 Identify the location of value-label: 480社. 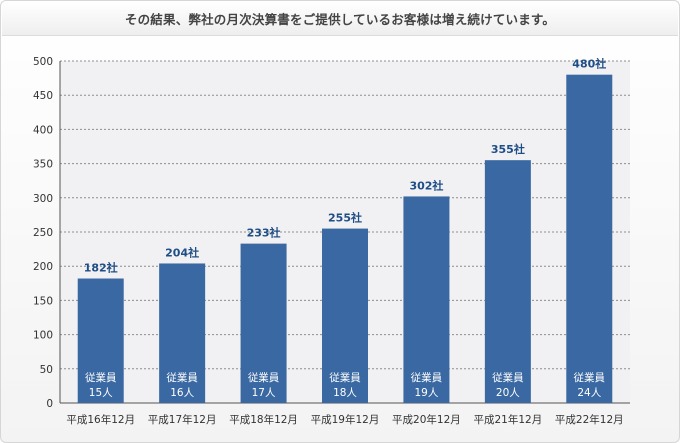
(589, 64).